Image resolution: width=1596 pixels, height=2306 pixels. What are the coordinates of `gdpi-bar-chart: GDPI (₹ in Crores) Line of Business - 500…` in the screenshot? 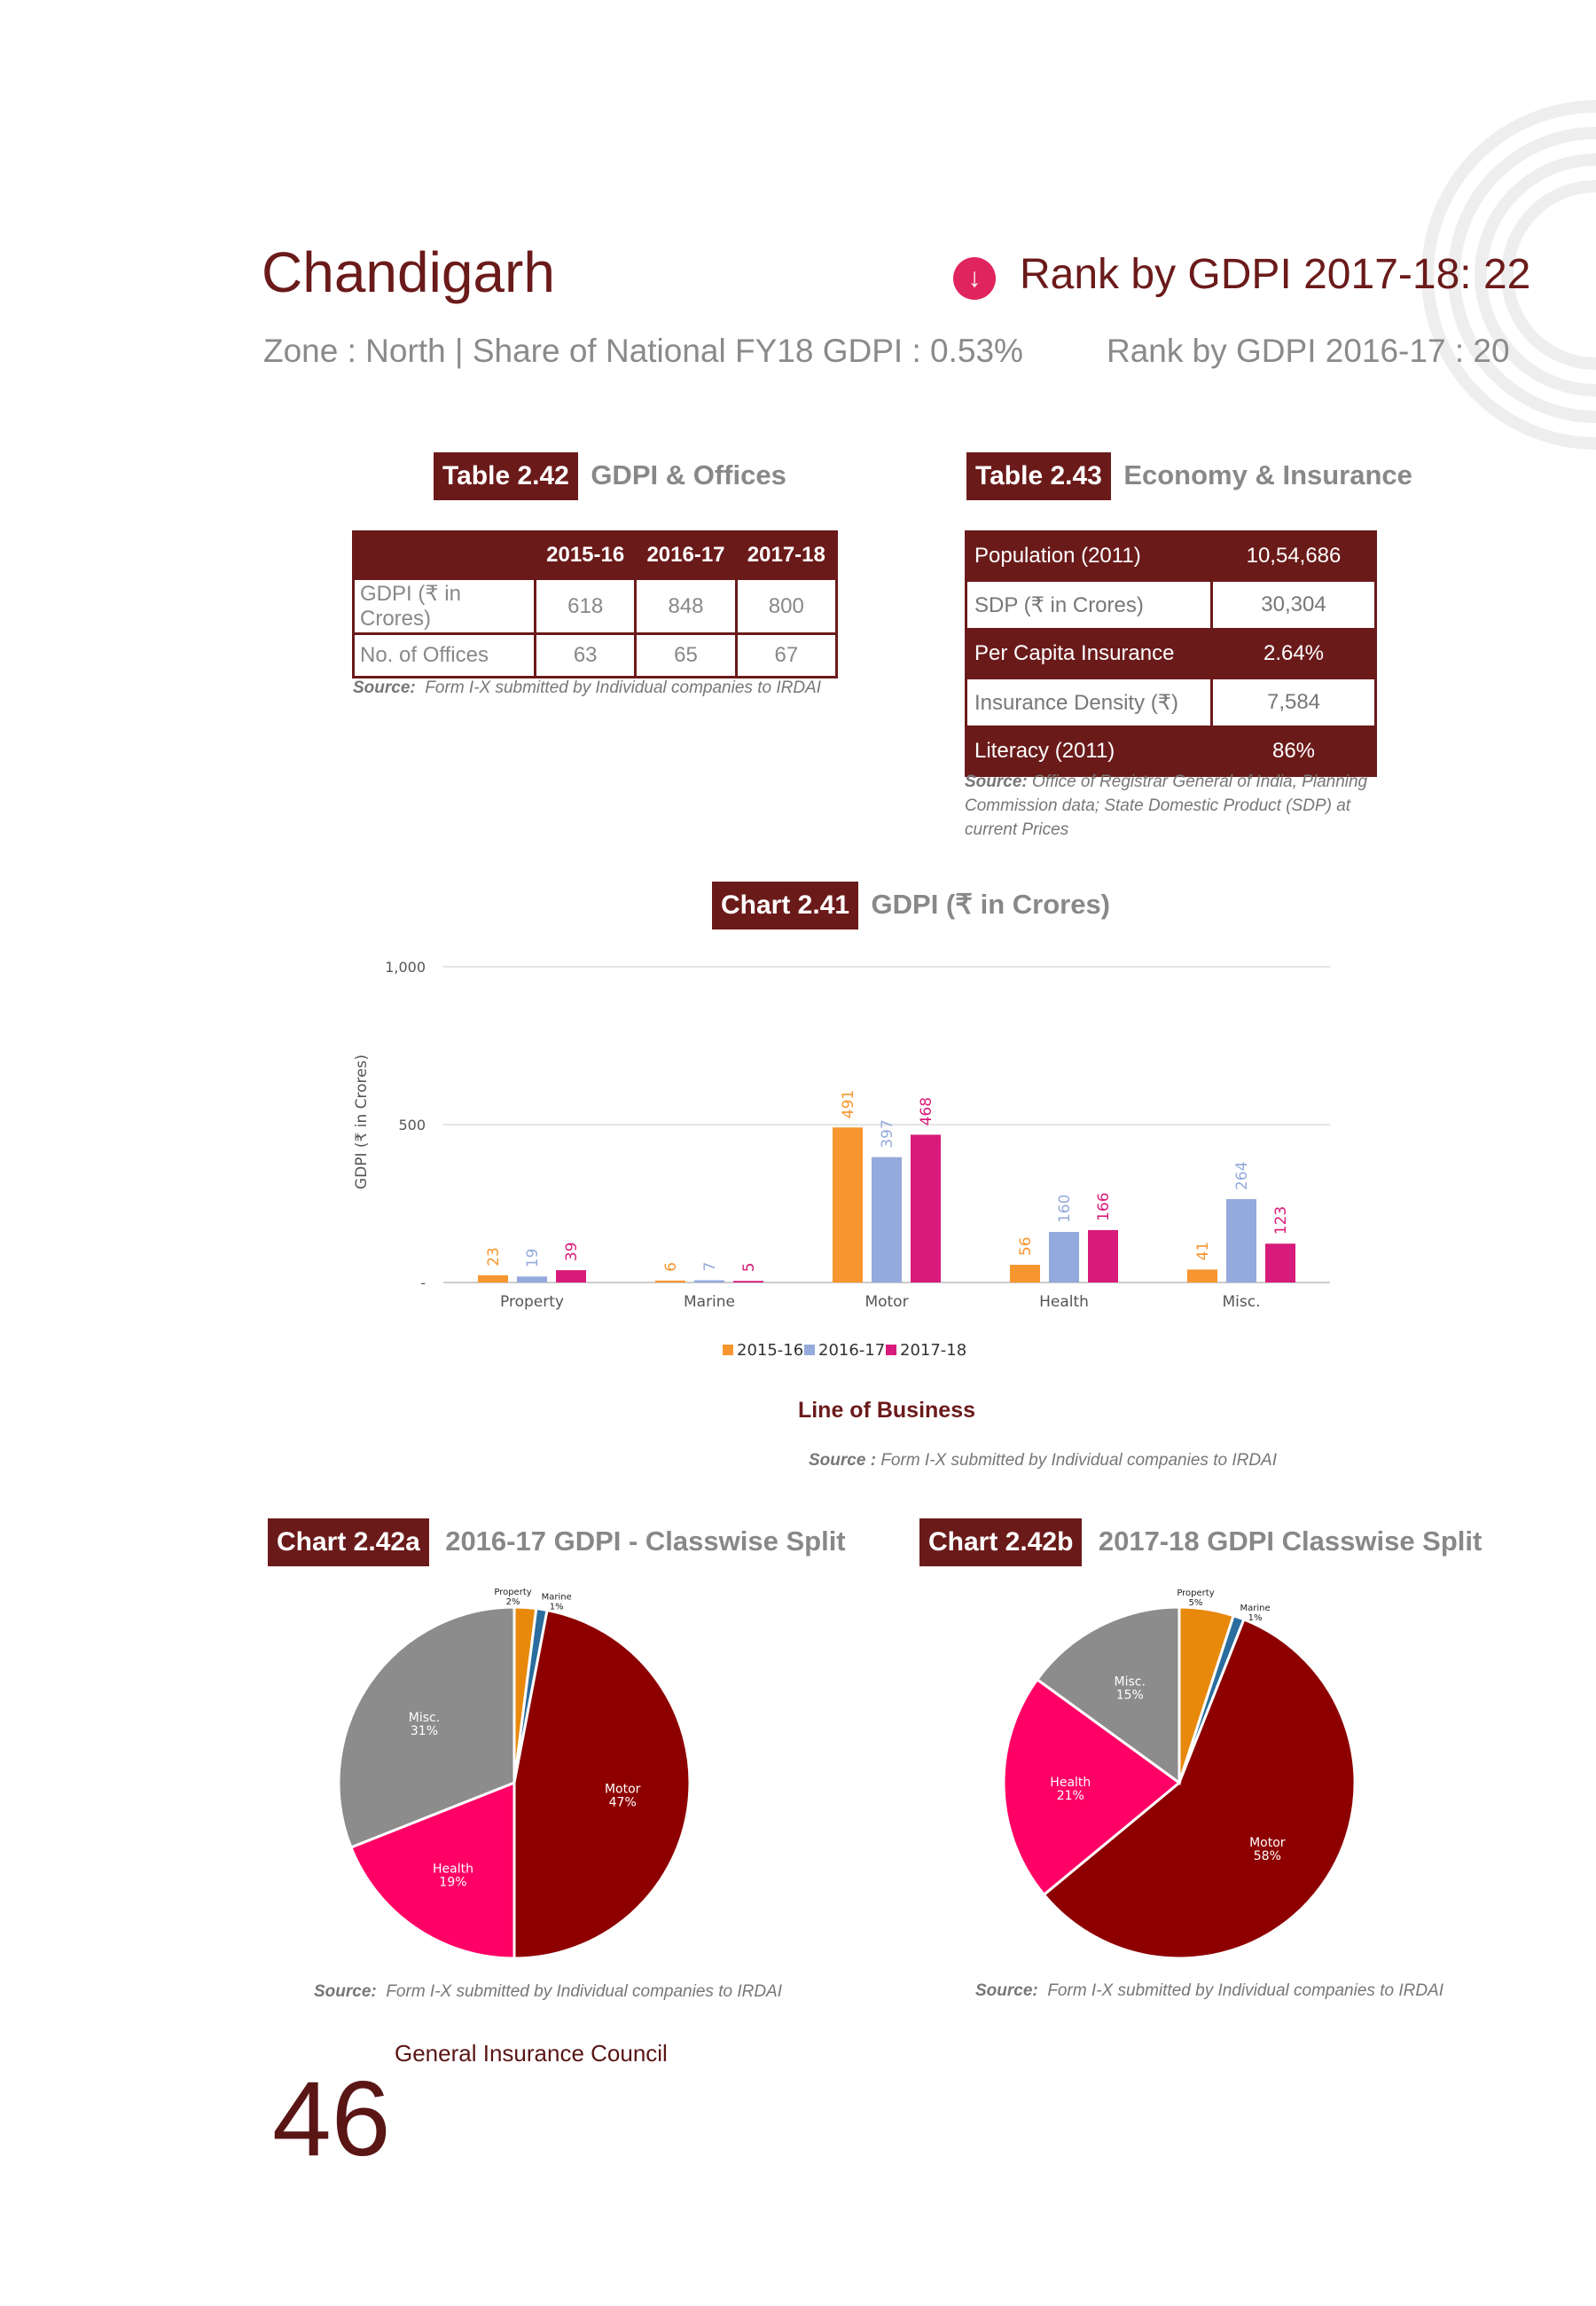 It's located at (842, 1191).